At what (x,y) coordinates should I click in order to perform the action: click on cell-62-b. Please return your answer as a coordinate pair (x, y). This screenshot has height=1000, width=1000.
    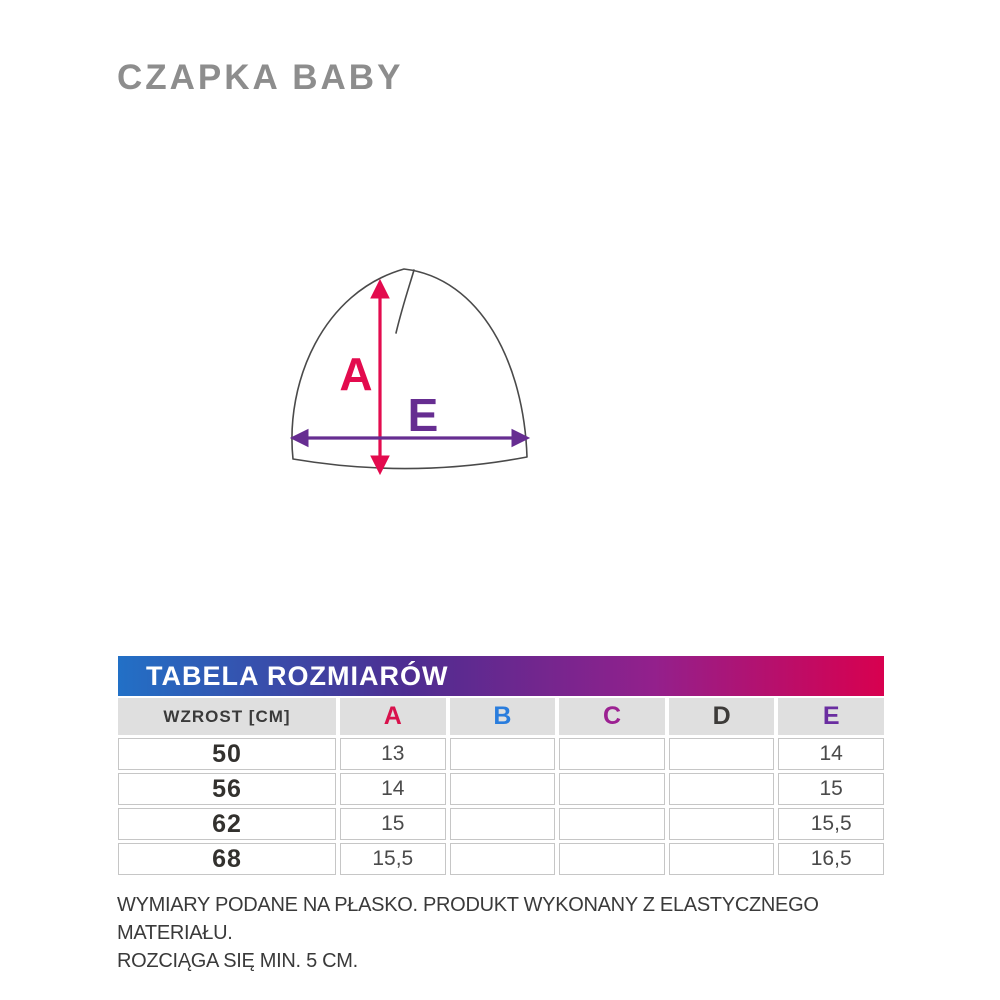
    Looking at the image, I should click on (502, 824).